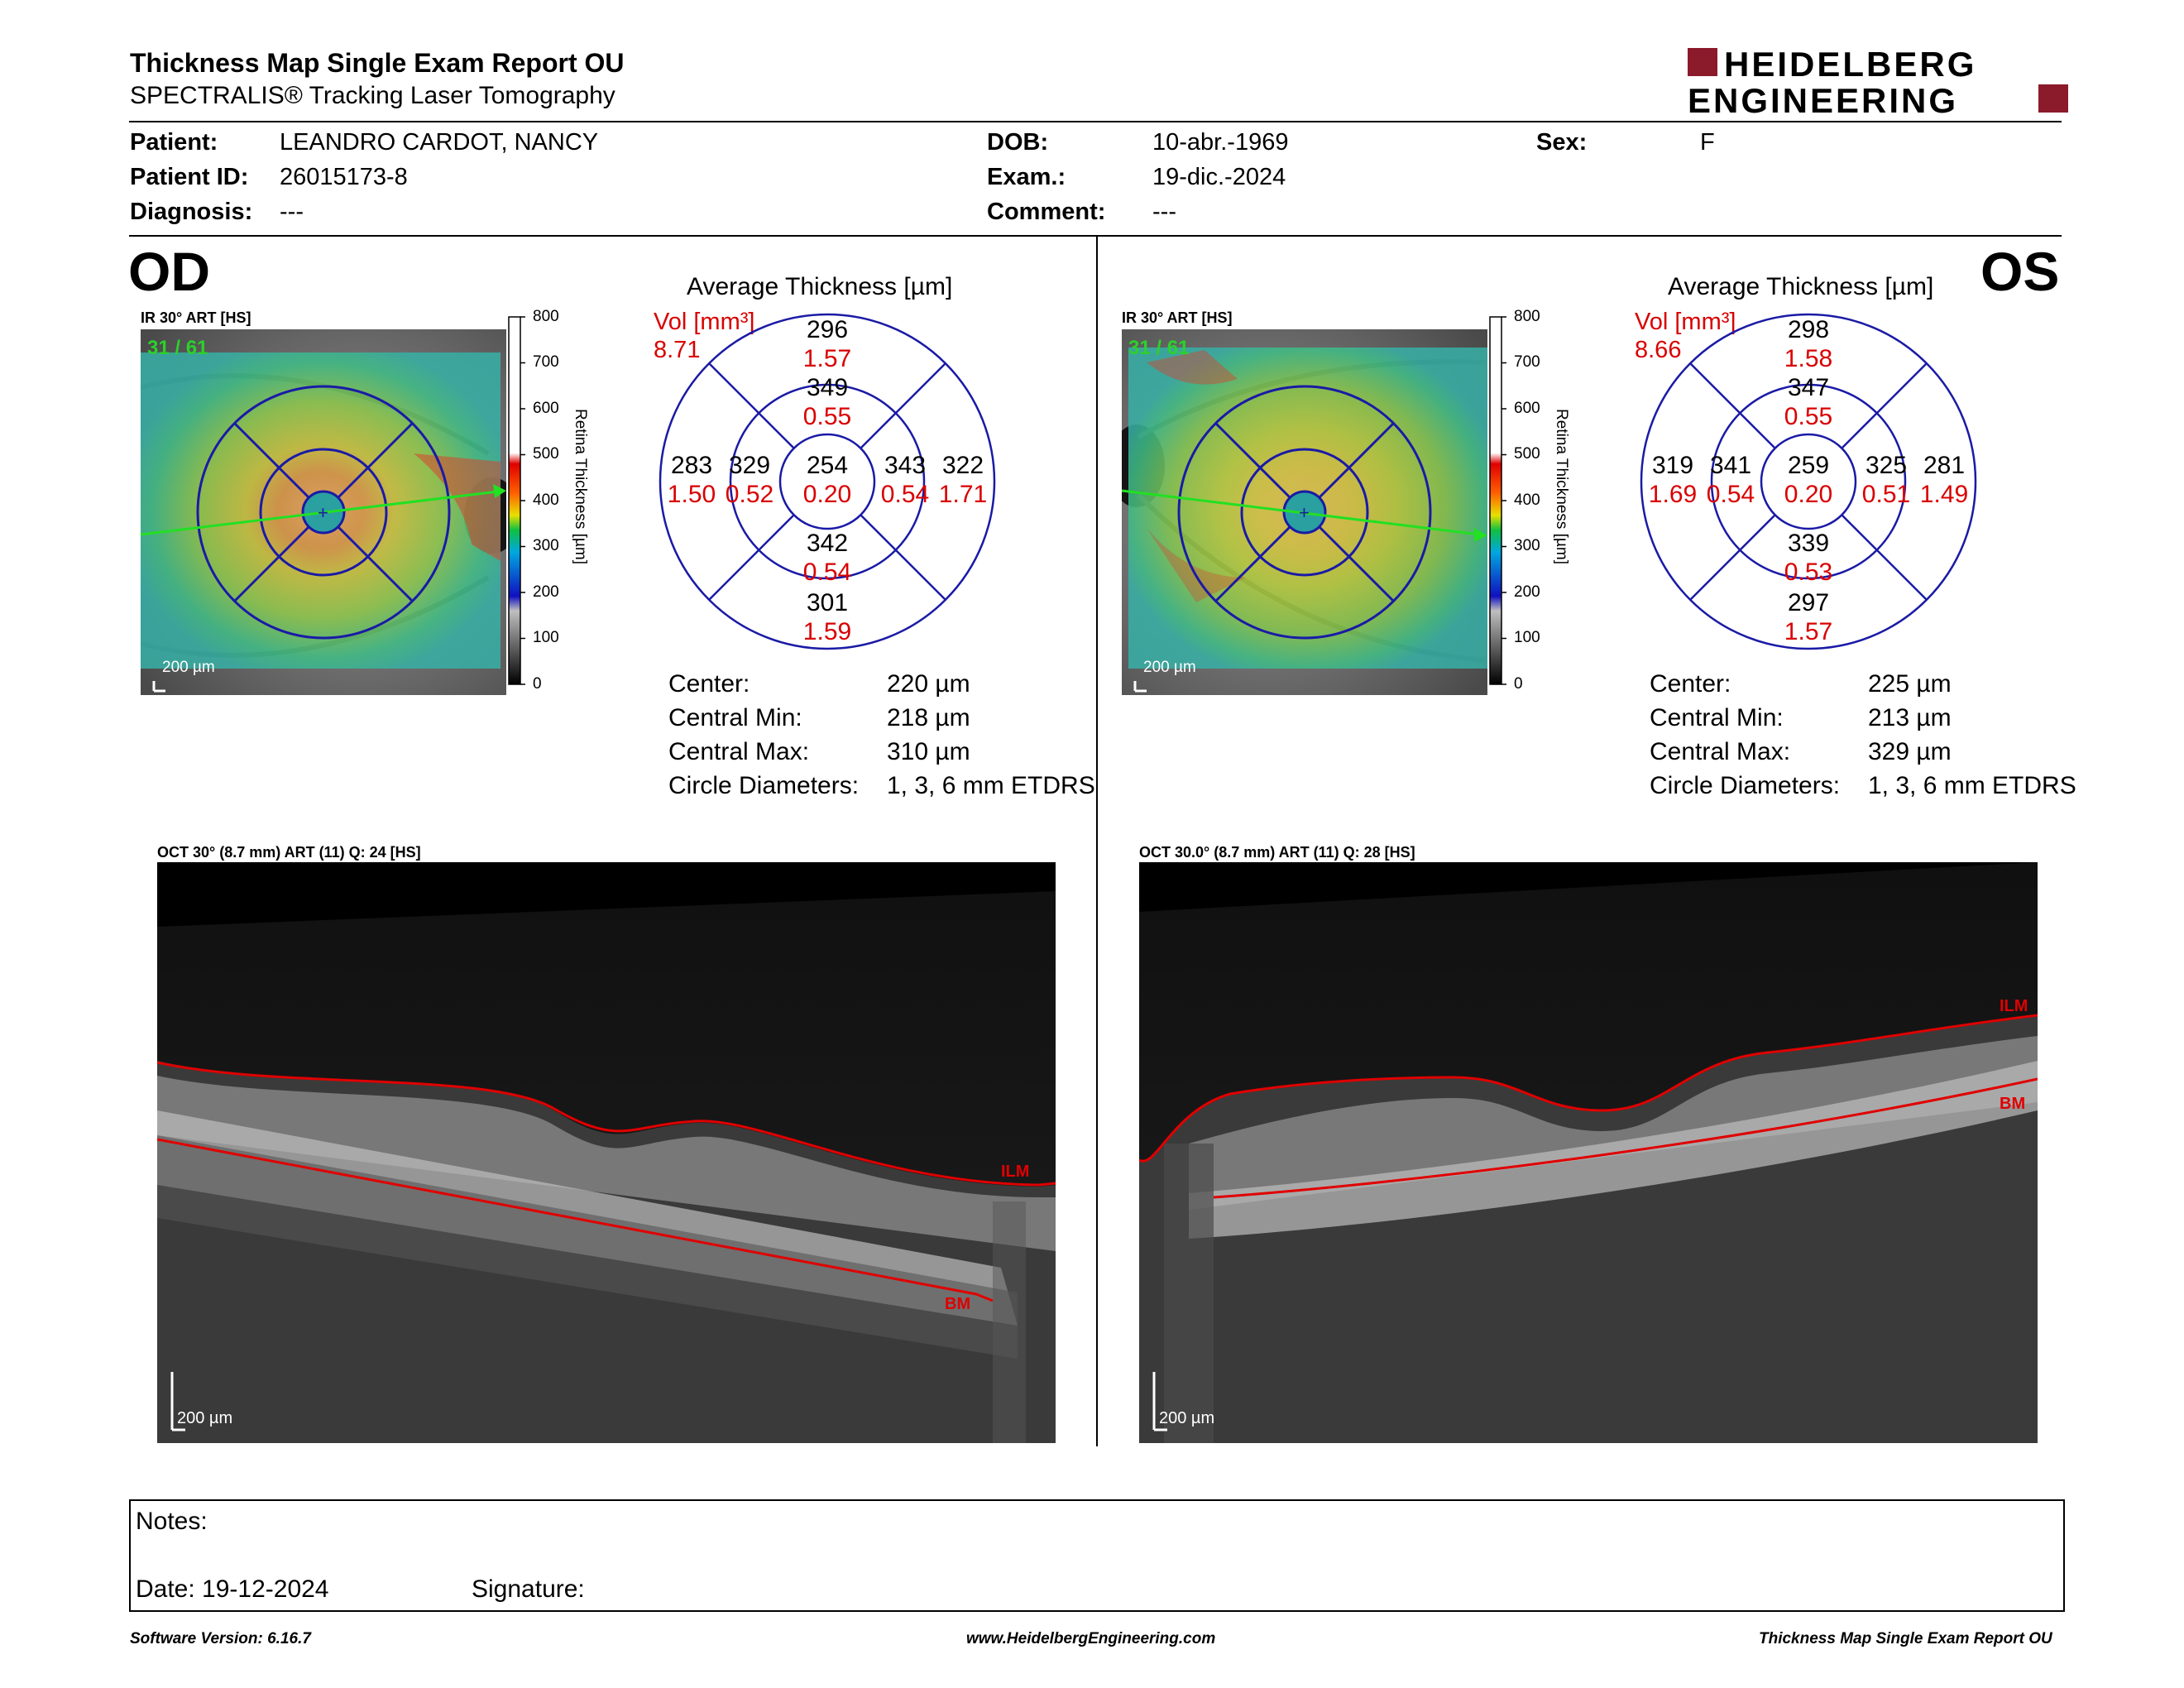 This screenshot has height=1688, width=2184. Describe the element at coordinates (172, 1521) in the screenshot. I see `notes-label: Notes:` at that location.